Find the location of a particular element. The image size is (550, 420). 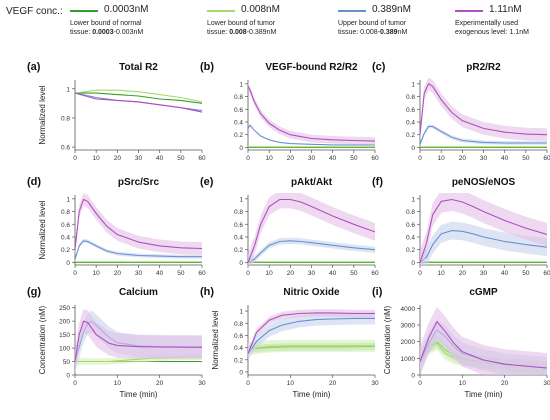

legend-title: VEGF conc.: is located at coordinates (34, 11).